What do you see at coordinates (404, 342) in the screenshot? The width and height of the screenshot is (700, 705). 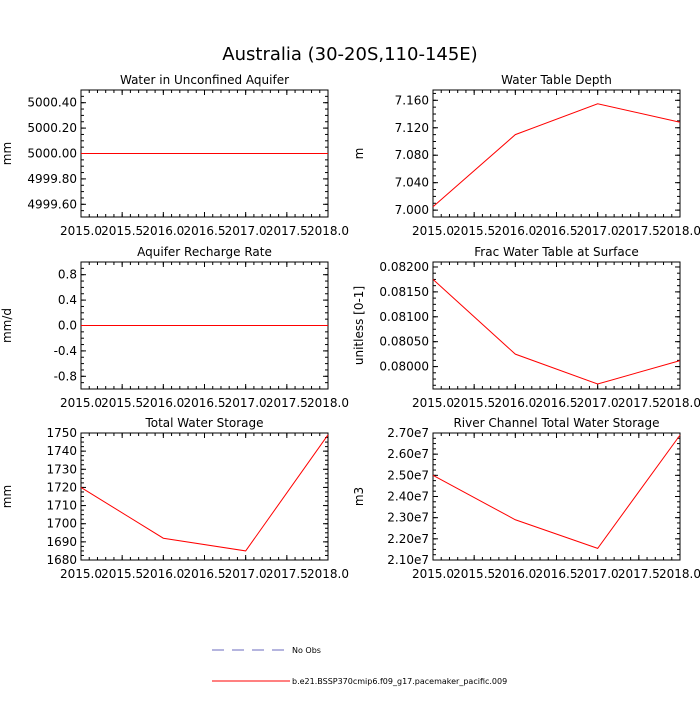 I see `y-tick-label: 0.08050` at bounding box center [404, 342].